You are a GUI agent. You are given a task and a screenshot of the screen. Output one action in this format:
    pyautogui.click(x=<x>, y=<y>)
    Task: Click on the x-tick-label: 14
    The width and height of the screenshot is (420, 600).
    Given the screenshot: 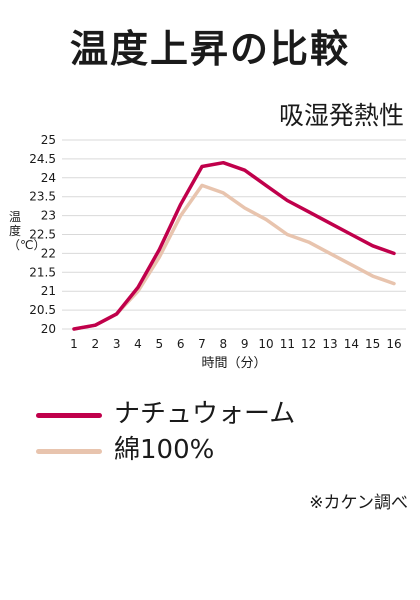 What is the action you would take?
    pyautogui.click(x=351, y=344)
    